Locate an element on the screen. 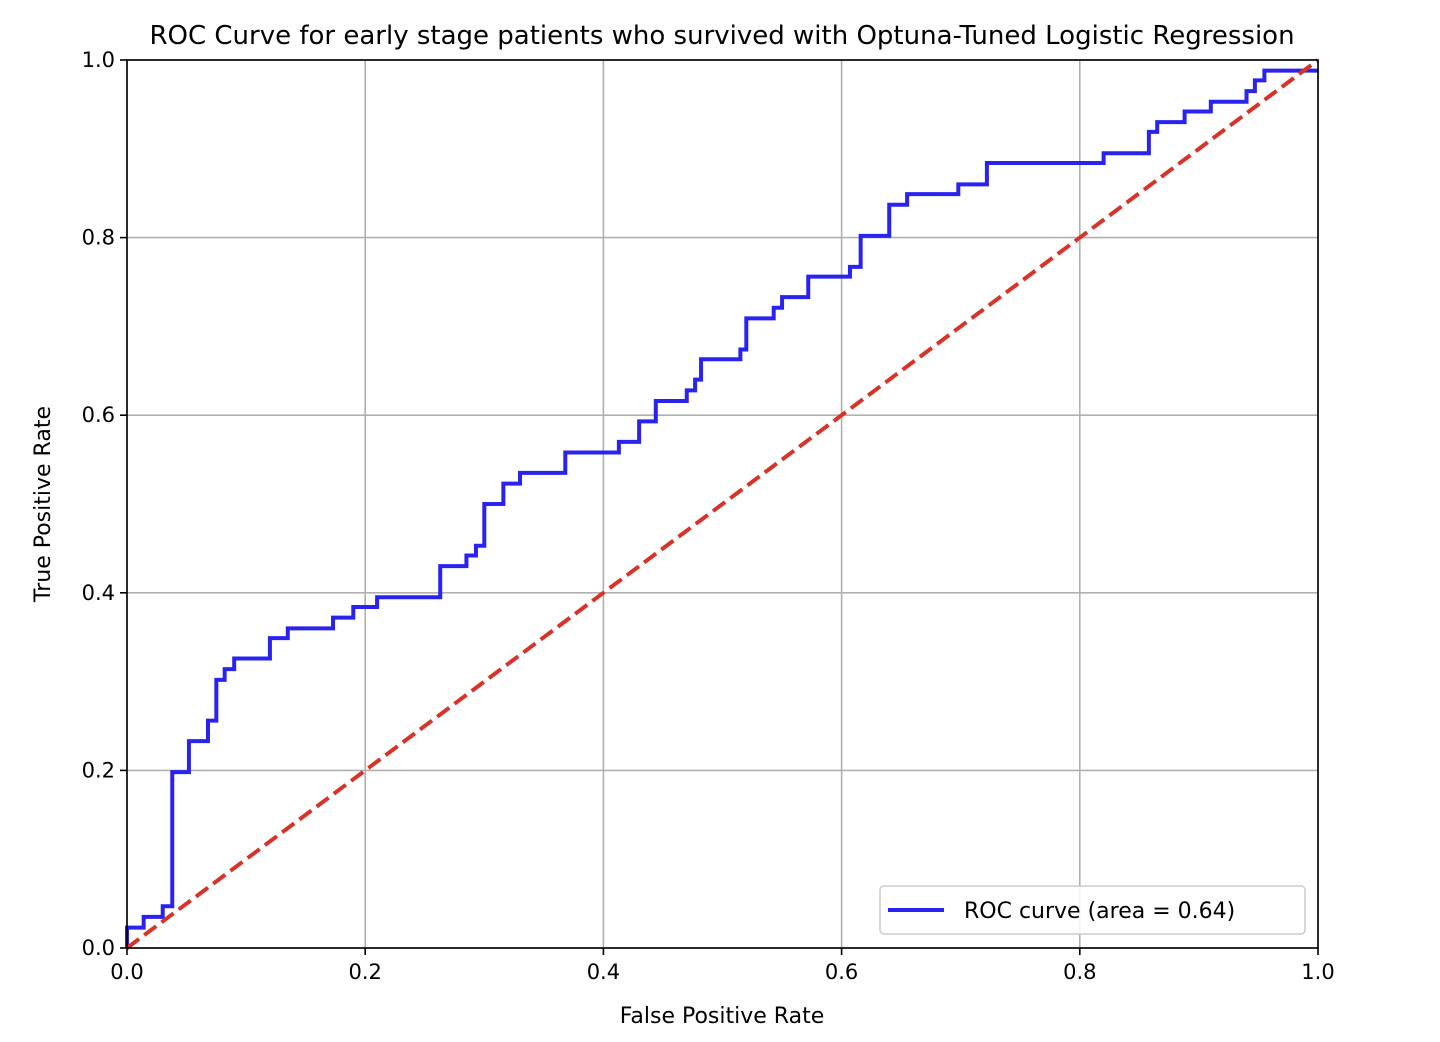 The image size is (1440, 1042). y-tick-label: 0.8 is located at coordinates (98, 238).